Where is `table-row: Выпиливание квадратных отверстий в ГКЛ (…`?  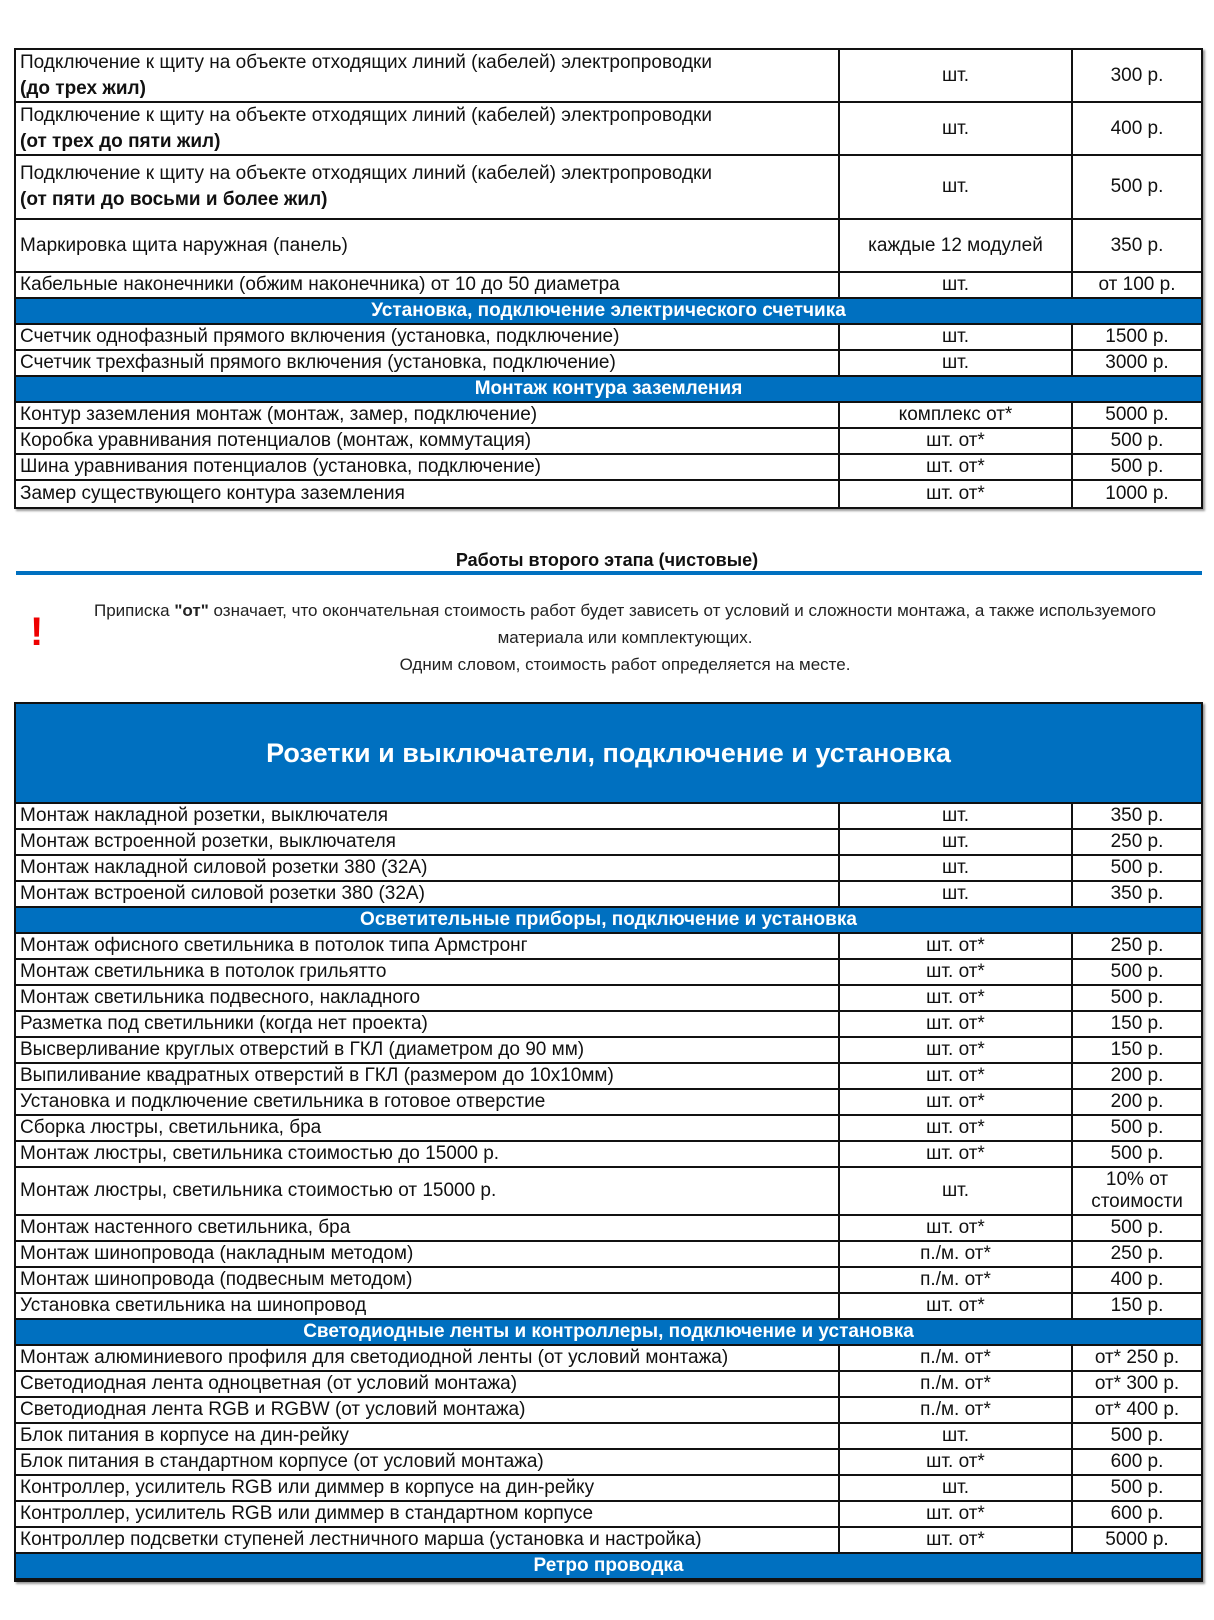
table-row: Выпиливание квадратных отверстий в ГКЛ (… is located at coordinates (608, 1077).